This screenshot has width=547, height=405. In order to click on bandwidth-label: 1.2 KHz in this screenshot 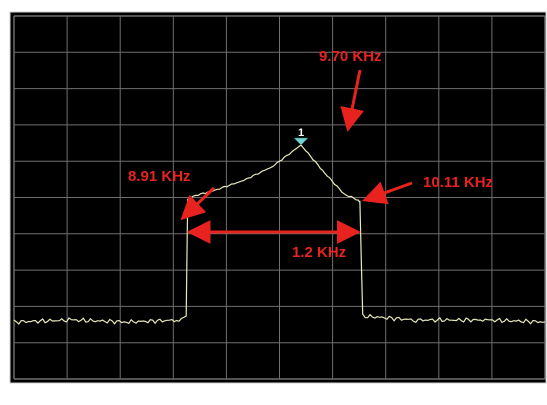, I will do `click(319, 252)`.